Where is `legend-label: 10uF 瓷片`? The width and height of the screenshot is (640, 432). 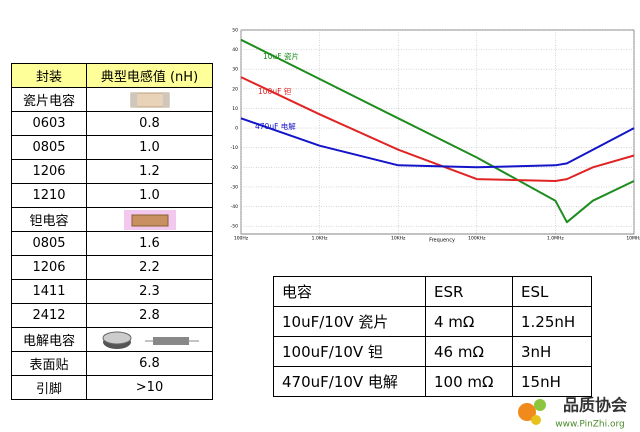
legend-label: 10uF 瓷片 is located at coordinates (281, 56).